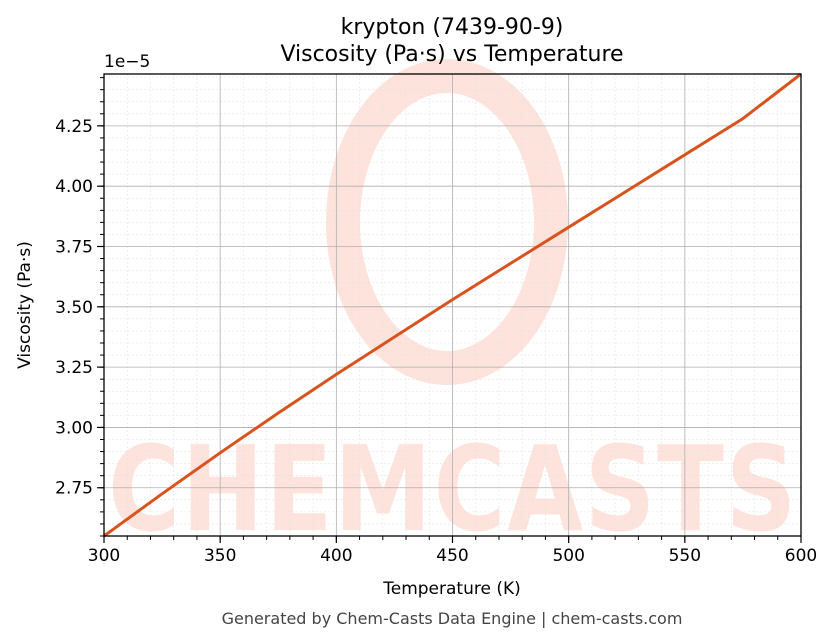  Describe the element at coordinates (451, 589) in the screenshot. I see `x-axis-label: Temperature (K)` at that location.